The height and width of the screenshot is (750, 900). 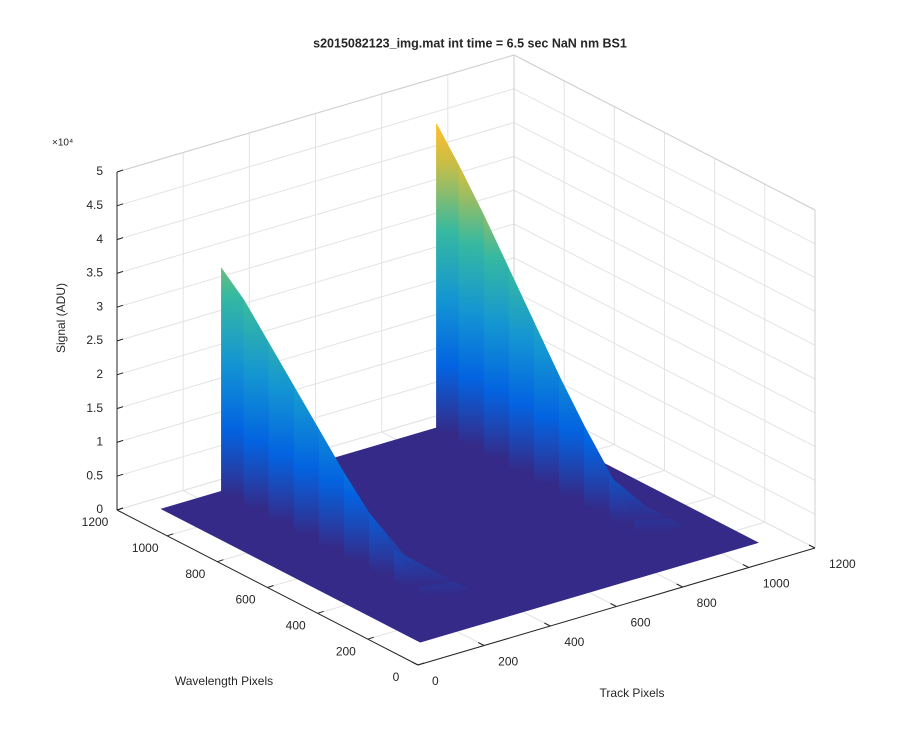 What do you see at coordinates (245, 600) in the screenshot?
I see `y-tick-label: 600` at bounding box center [245, 600].